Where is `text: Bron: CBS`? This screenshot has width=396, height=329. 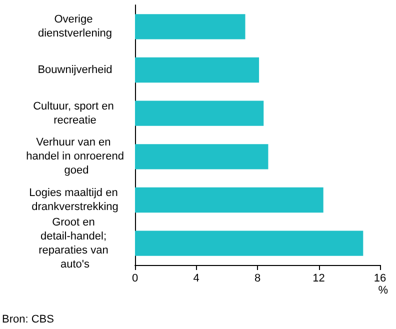 text: Bron: CBS is located at coordinates (28, 320).